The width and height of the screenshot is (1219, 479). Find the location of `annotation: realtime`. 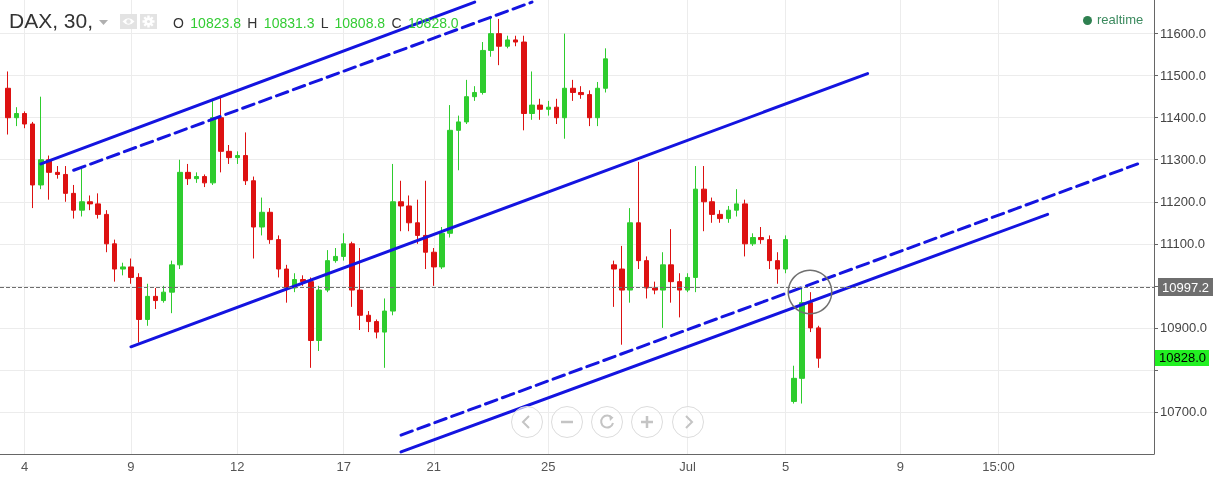

annotation: realtime is located at coordinates (1120, 20).